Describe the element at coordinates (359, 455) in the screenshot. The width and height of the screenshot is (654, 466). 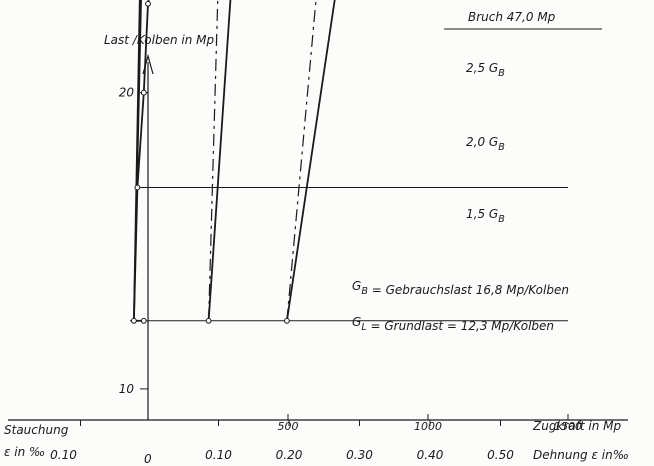
I see `strain-tick-label: 0.30` at that location.